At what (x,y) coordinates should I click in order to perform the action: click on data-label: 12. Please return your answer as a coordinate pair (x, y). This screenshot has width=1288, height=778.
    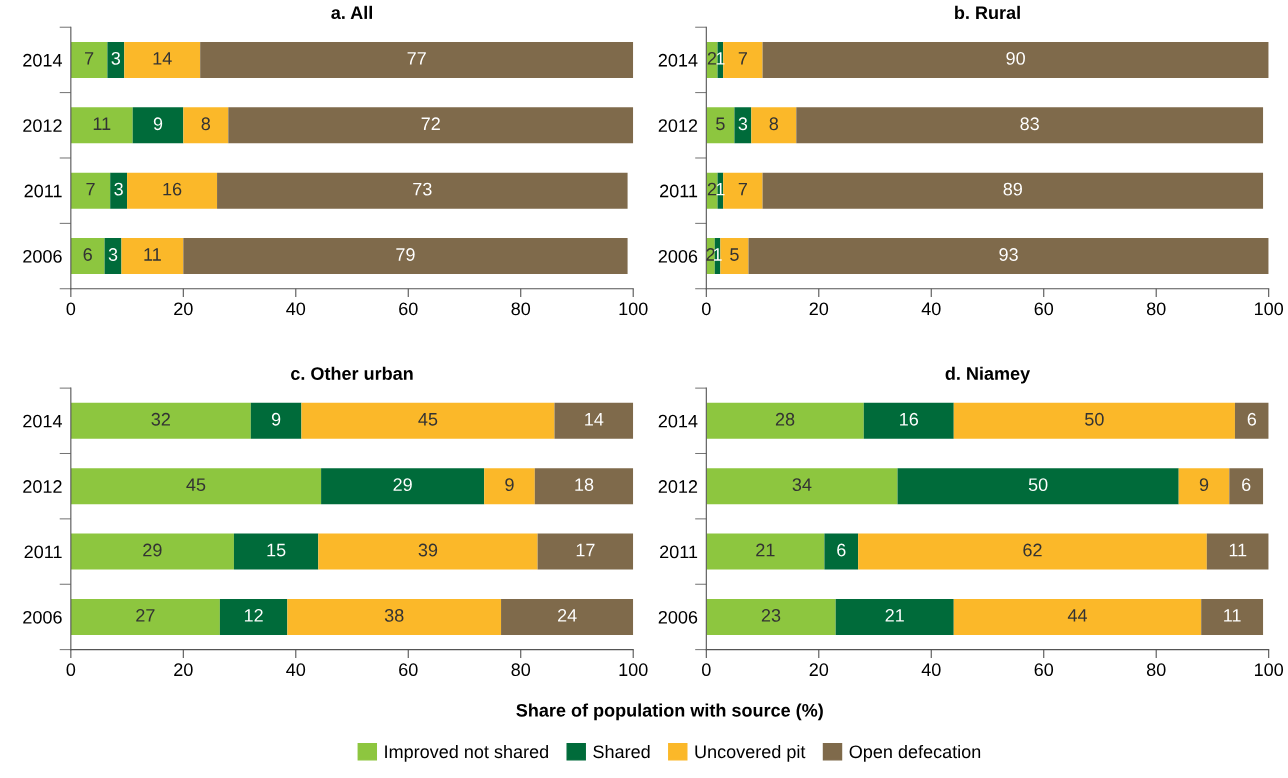
    Looking at the image, I should click on (253, 615).